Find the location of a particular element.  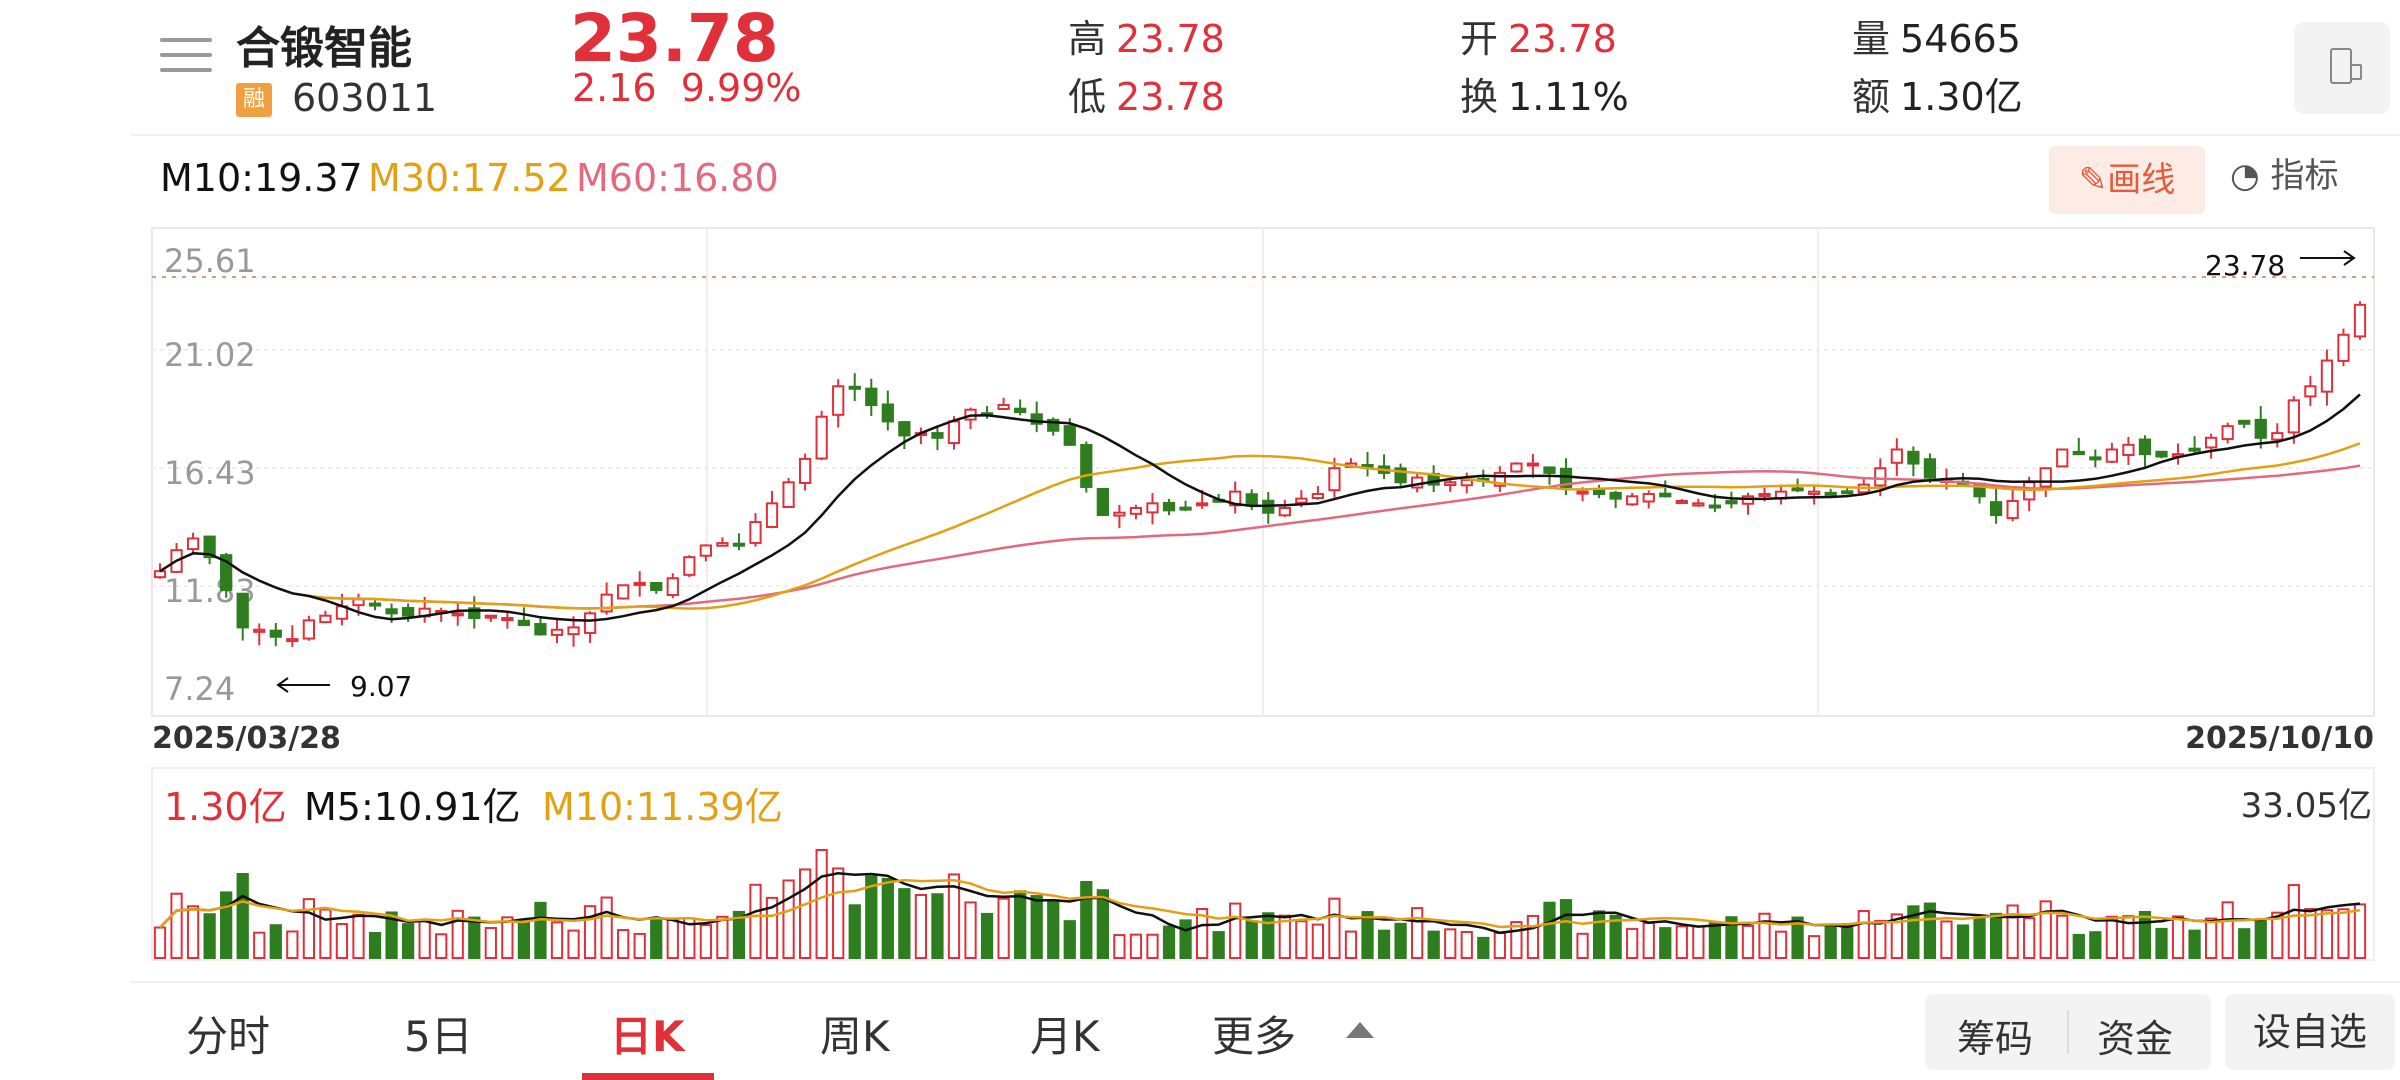

x-start-date: 2025/03/28 is located at coordinates (246, 738).